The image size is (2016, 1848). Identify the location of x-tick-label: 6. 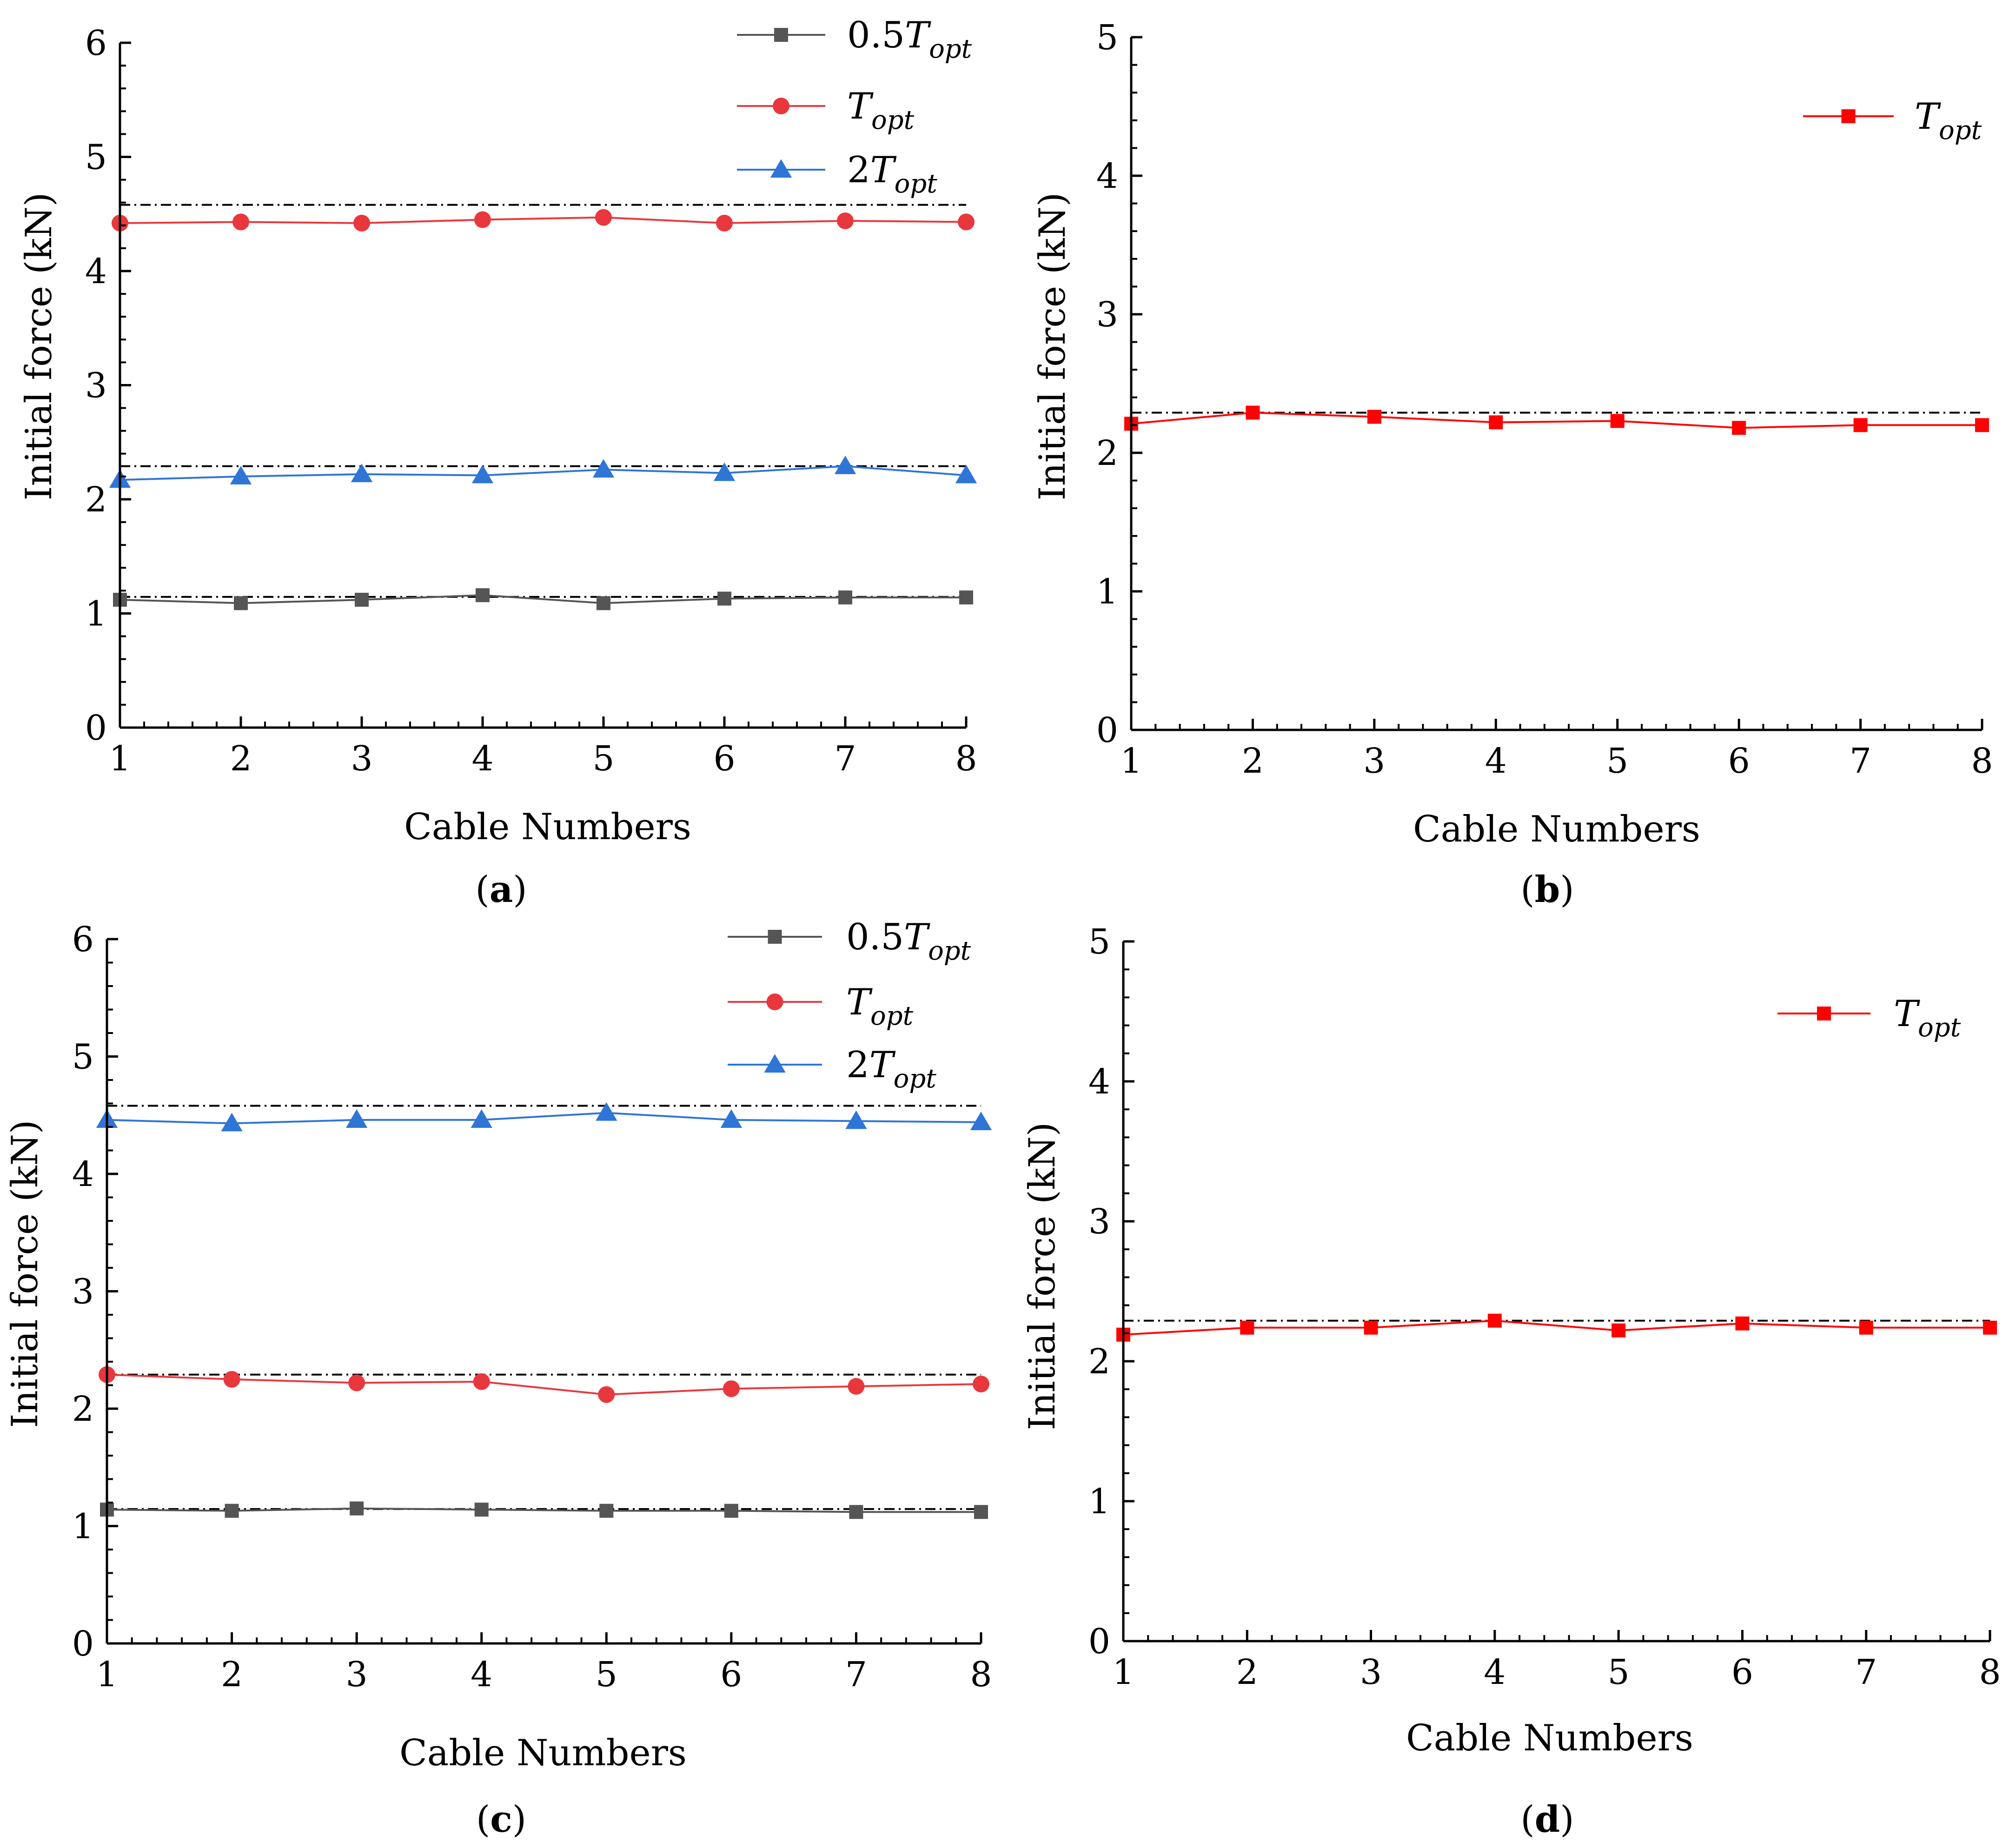
(1739, 761).